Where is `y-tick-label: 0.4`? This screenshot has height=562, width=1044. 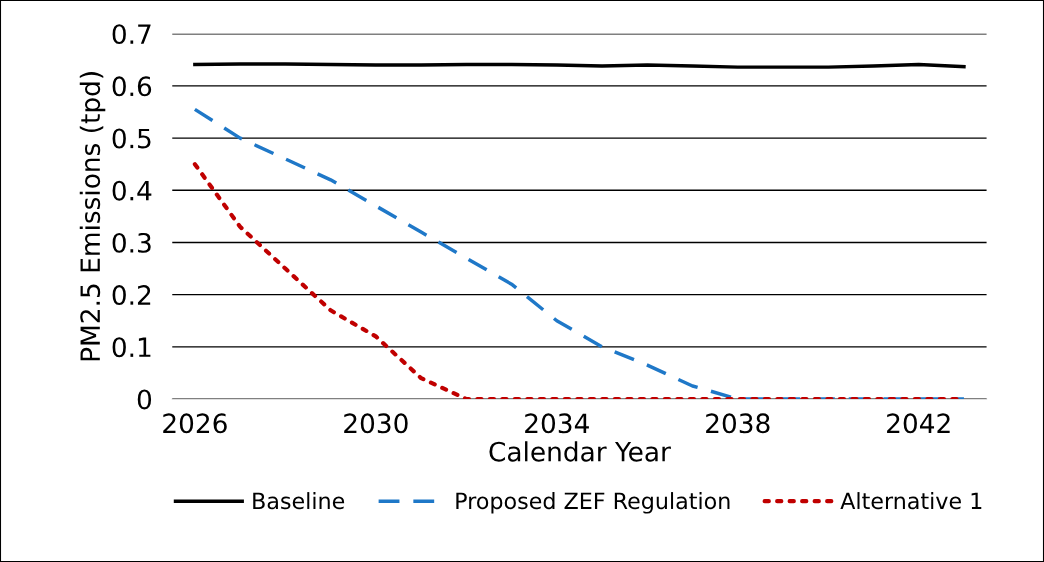
y-tick-label: 0.4 is located at coordinates (132, 190).